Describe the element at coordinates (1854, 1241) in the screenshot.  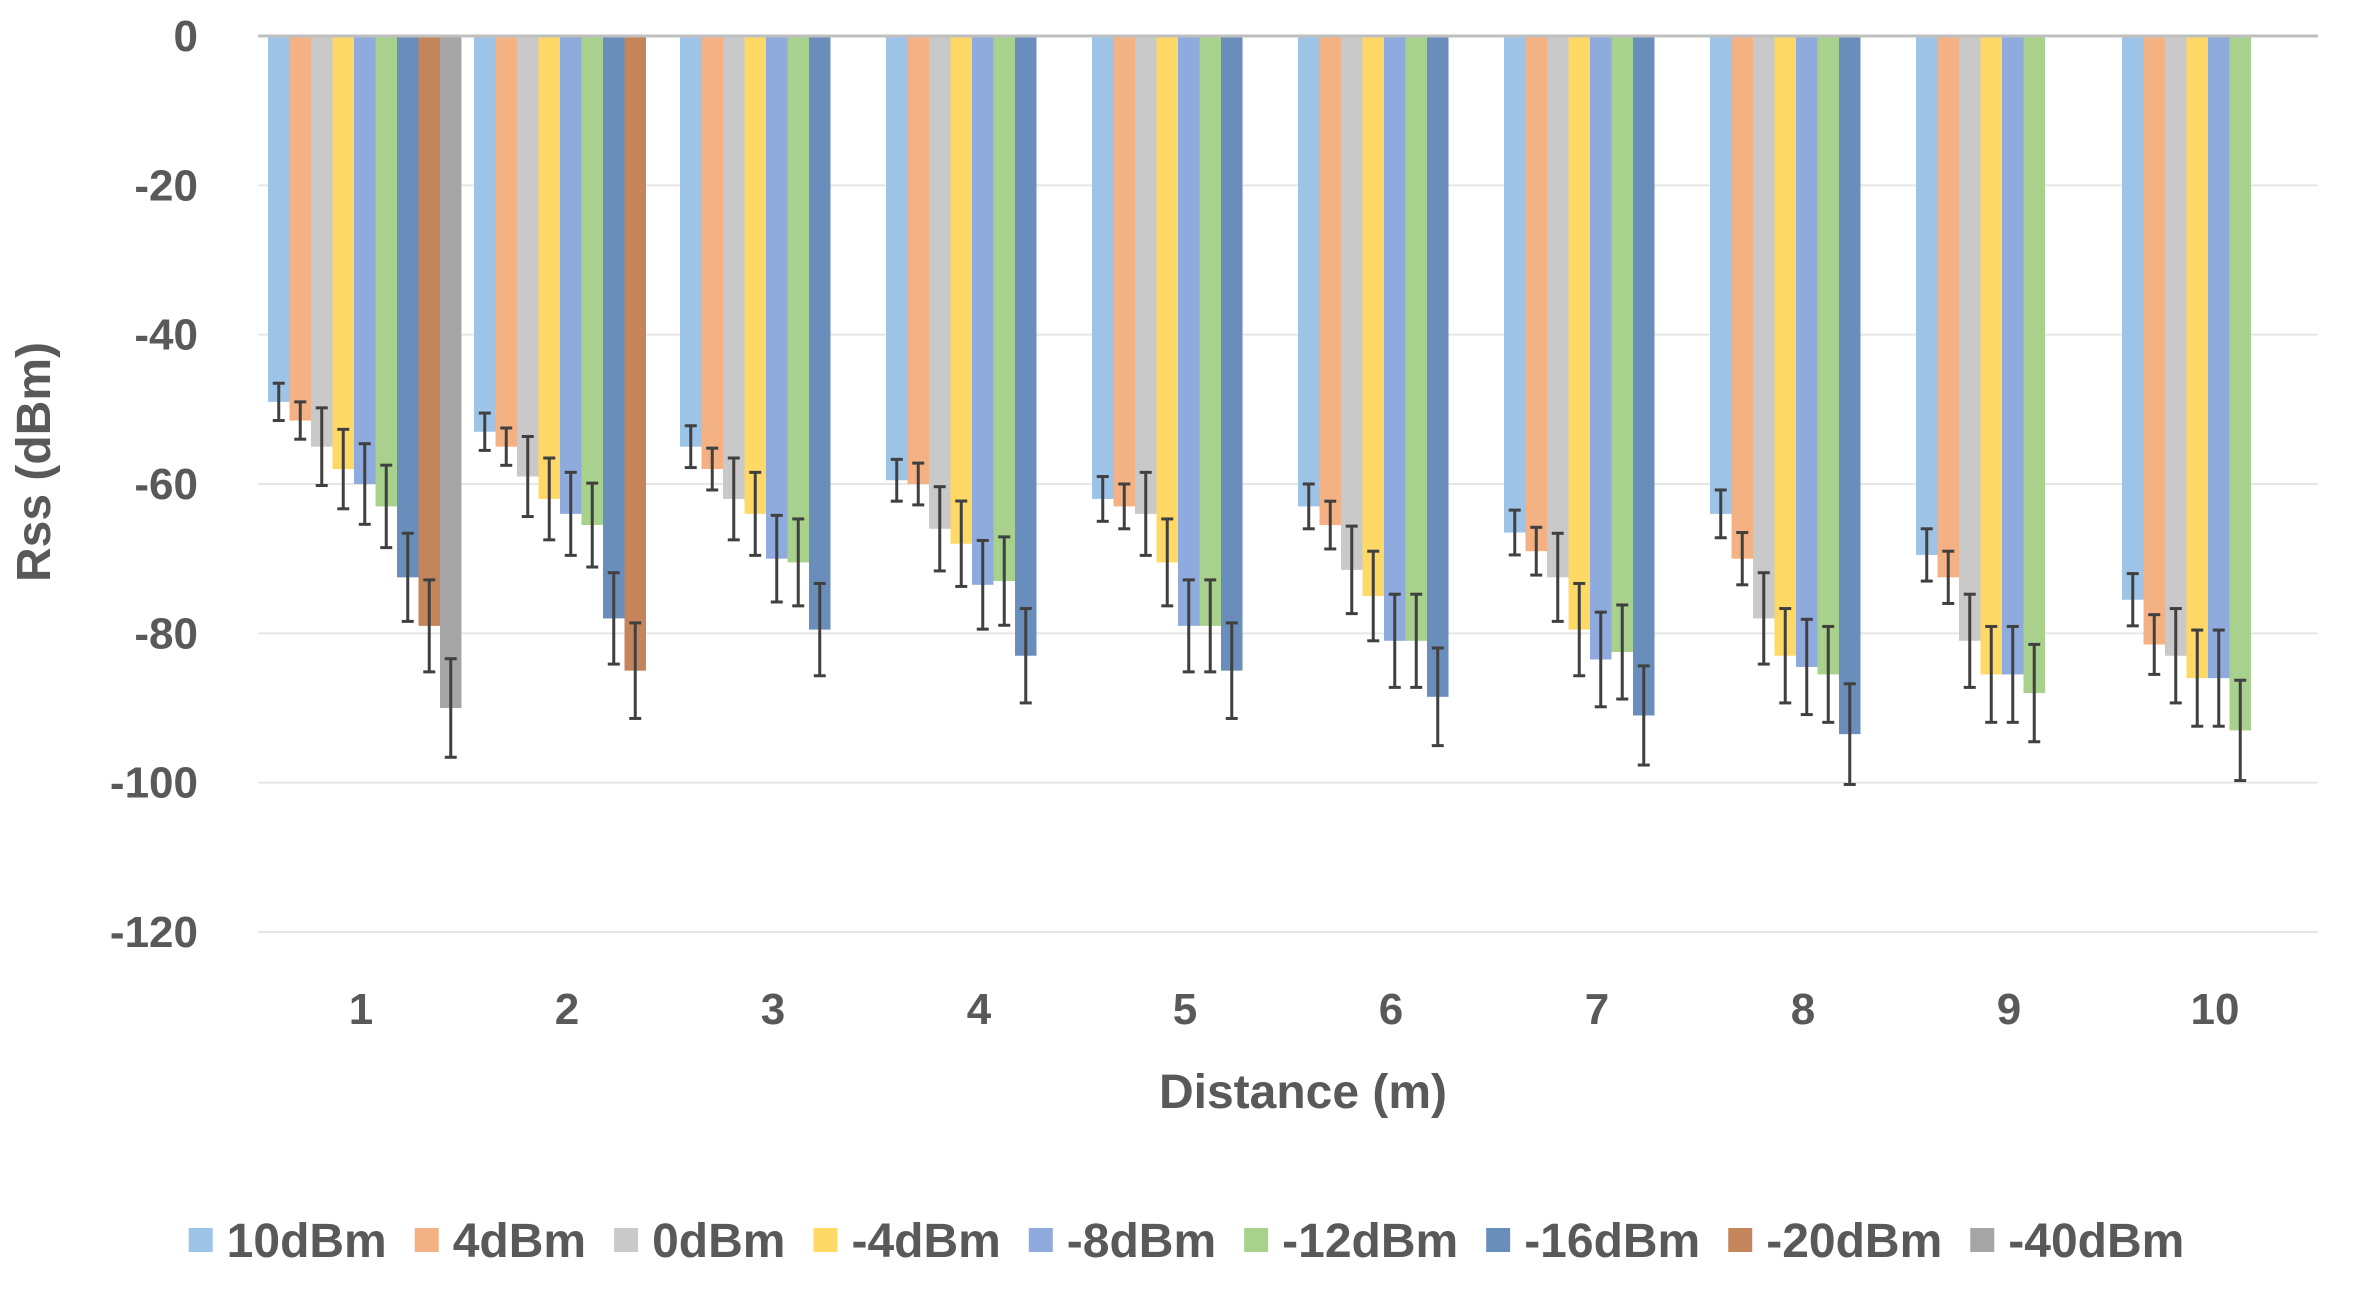
I see `legend-label: -20dBm` at that location.